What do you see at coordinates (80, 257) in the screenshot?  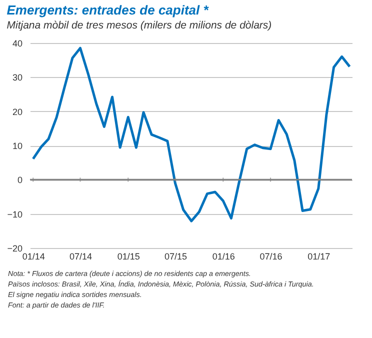 I see `x-tick-label: 07/14` at bounding box center [80, 257].